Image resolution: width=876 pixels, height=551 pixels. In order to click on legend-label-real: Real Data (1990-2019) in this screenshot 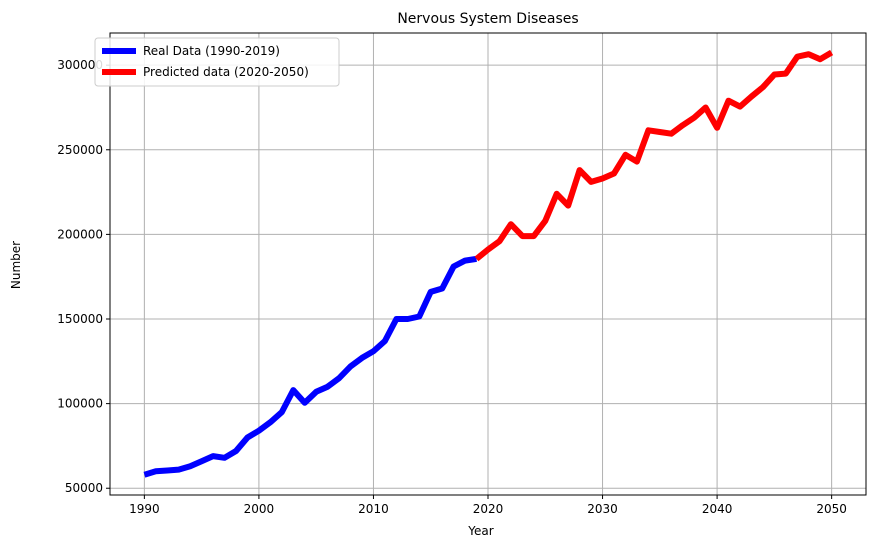, I will do `click(211, 51)`.